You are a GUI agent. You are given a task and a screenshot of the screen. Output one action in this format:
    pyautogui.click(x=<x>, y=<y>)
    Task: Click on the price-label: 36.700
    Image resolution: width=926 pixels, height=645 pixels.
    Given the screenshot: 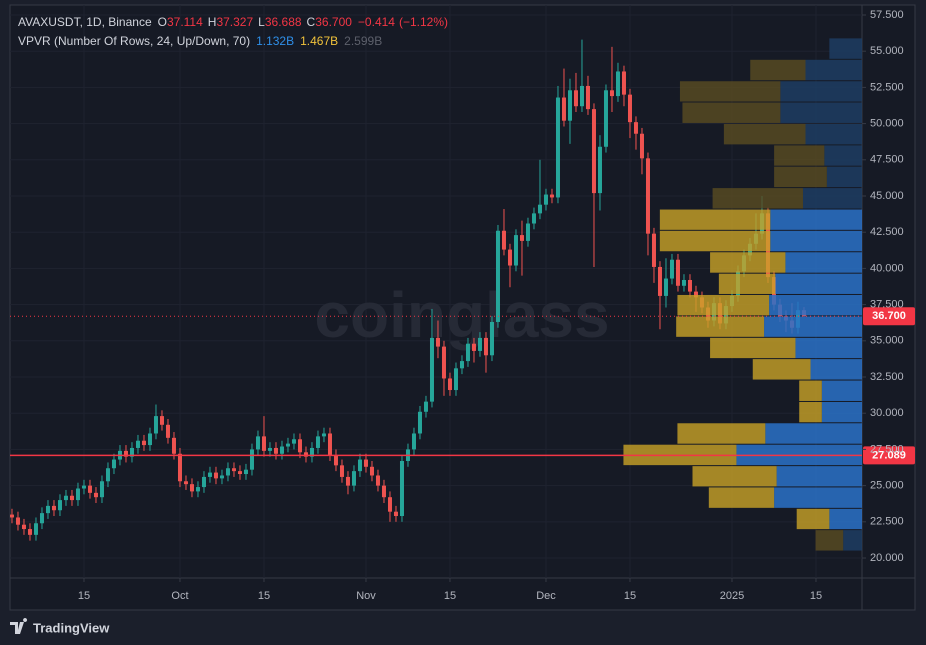 What is the action you would take?
    pyautogui.click(x=889, y=316)
    